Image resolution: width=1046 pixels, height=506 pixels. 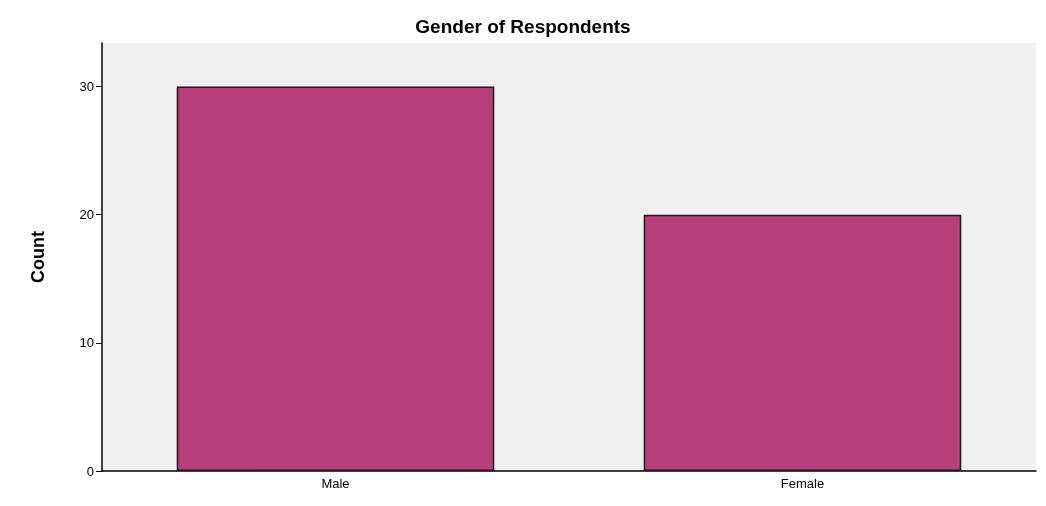 What do you see at coordinates (38, 257) in the screenshot?
I see `y-axis-title: Count` at bounding box center [38, 257].